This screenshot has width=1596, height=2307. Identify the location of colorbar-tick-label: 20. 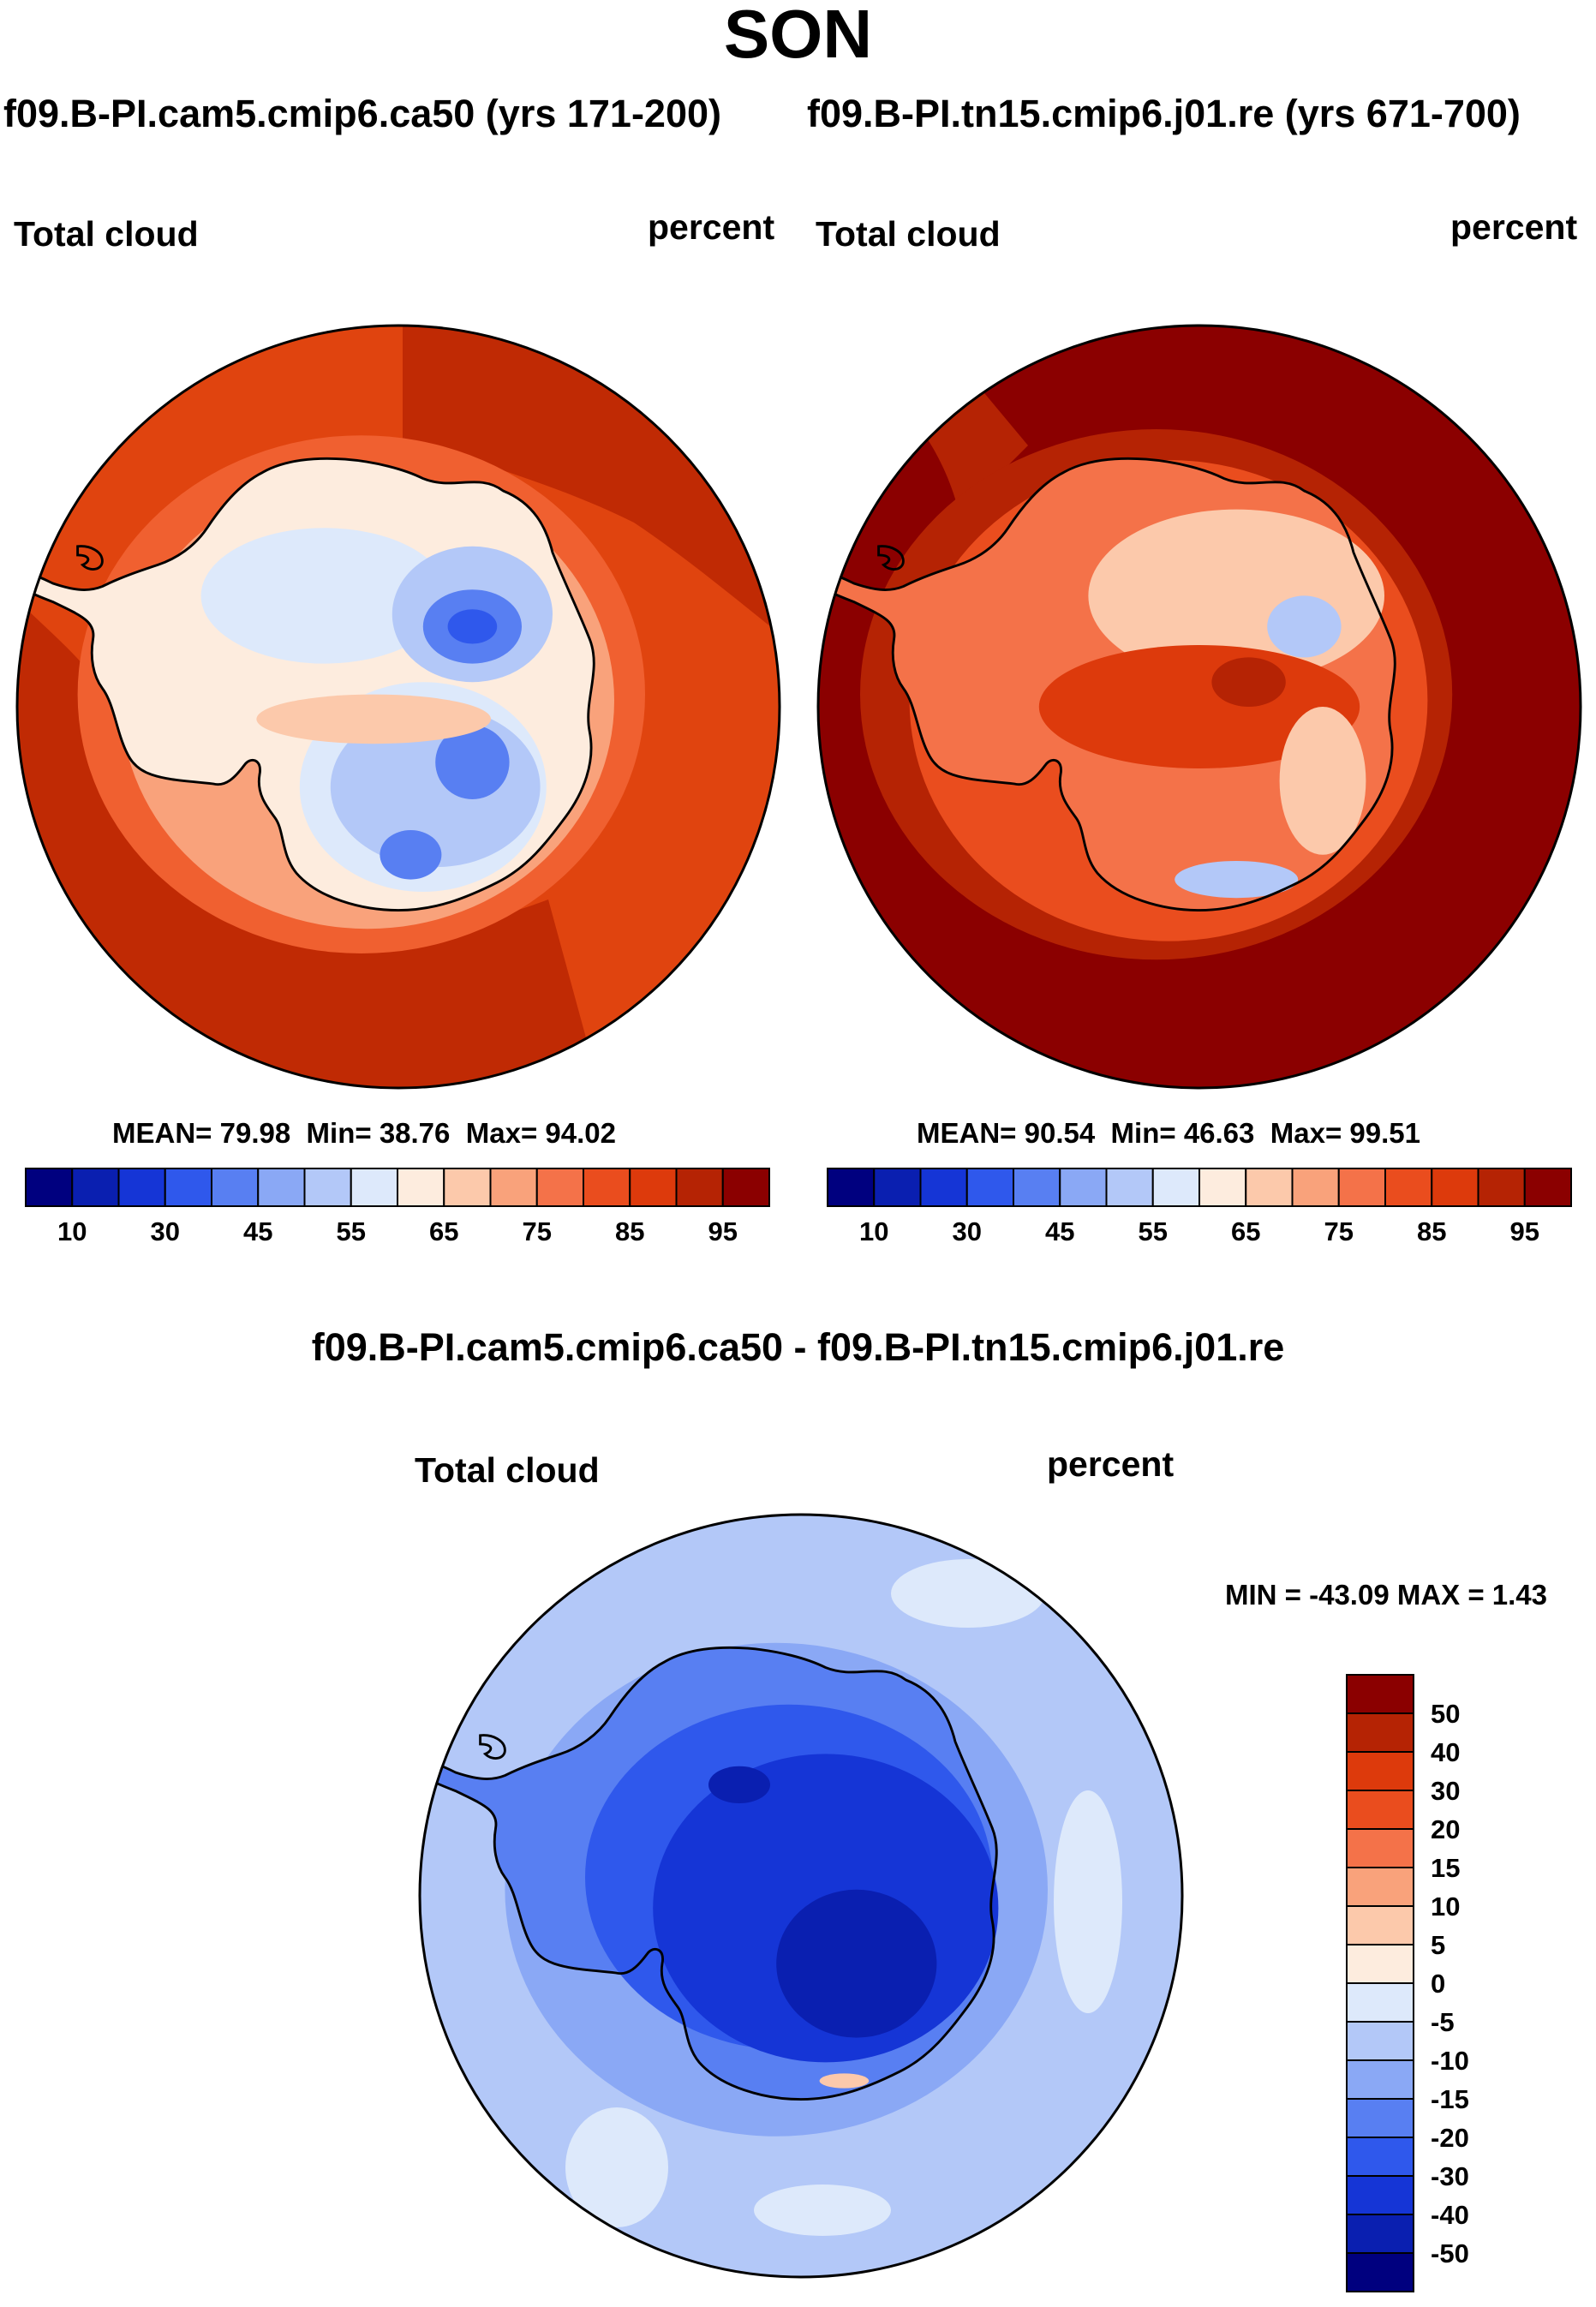
(1446, 1829).